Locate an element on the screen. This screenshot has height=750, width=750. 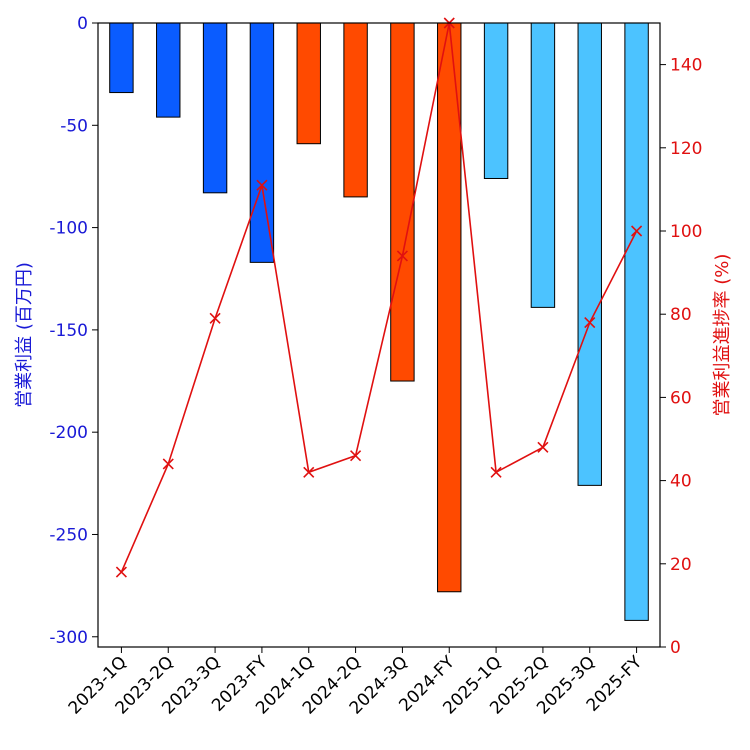
progress-marker-2023-3Q is located at coordinates (215, 318).